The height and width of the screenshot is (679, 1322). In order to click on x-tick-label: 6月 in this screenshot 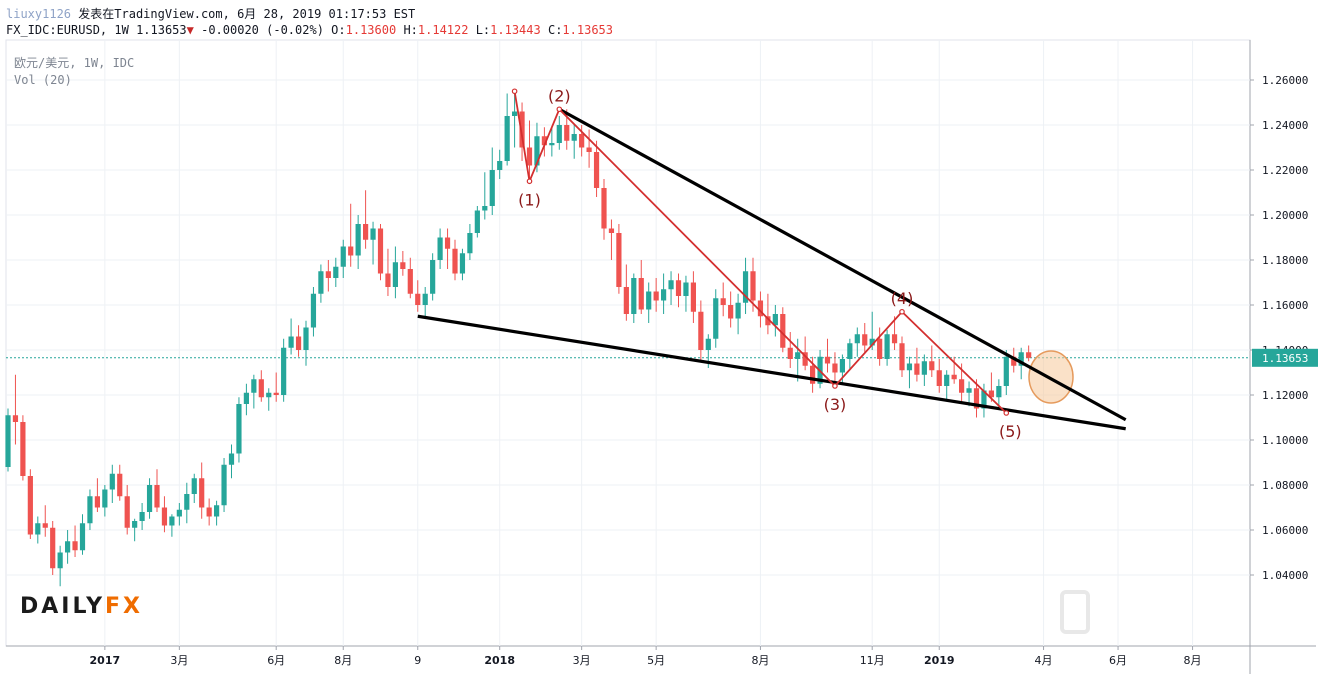, I will do `click(276, 660)`.